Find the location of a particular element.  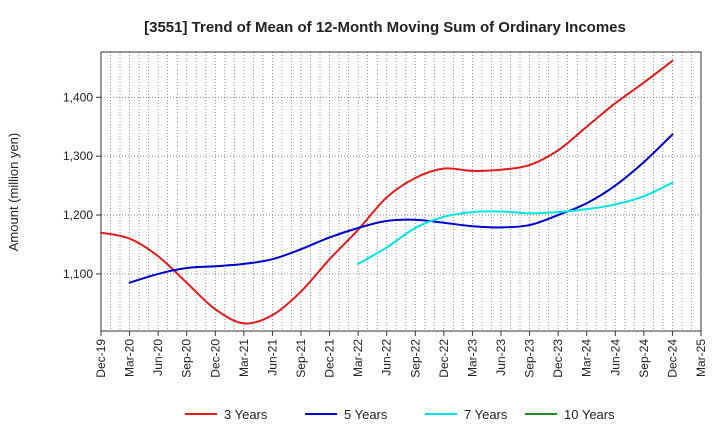

y-tick-label: 1,100 is located at coordinates (78, 274).